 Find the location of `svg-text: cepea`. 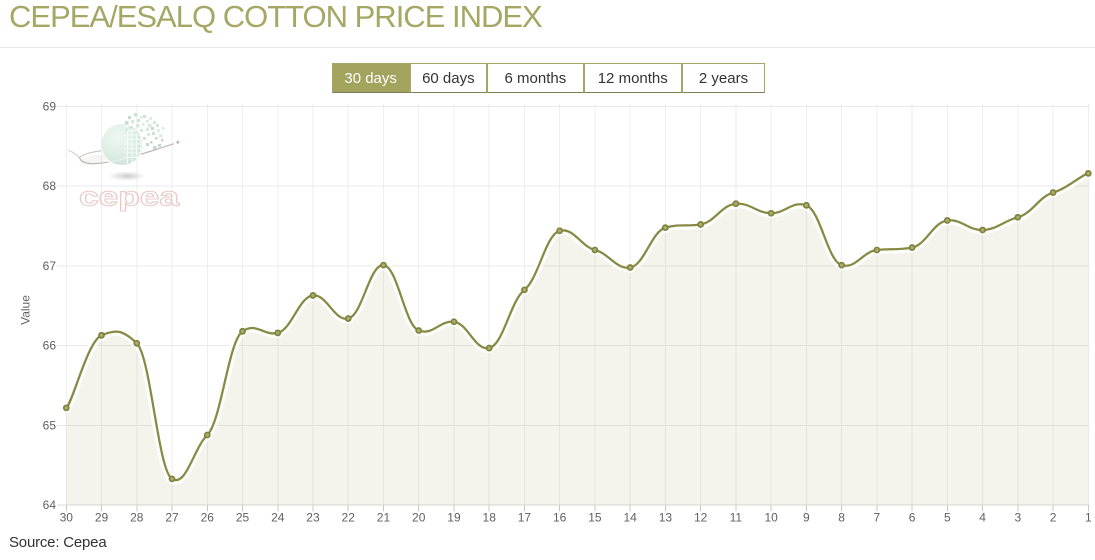

svg-text: cepea is located at coordinates (129, 197).